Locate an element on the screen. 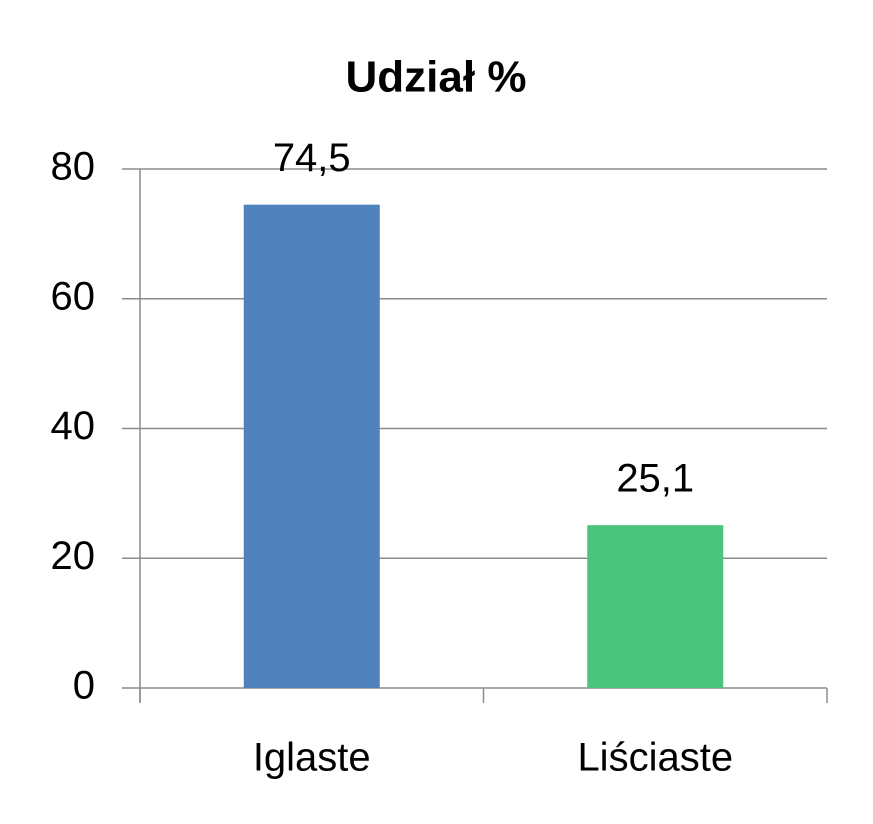 The width and height of the screenshot is (873, 824). y-tick-label: 40 is located at coordinates (73, 426).